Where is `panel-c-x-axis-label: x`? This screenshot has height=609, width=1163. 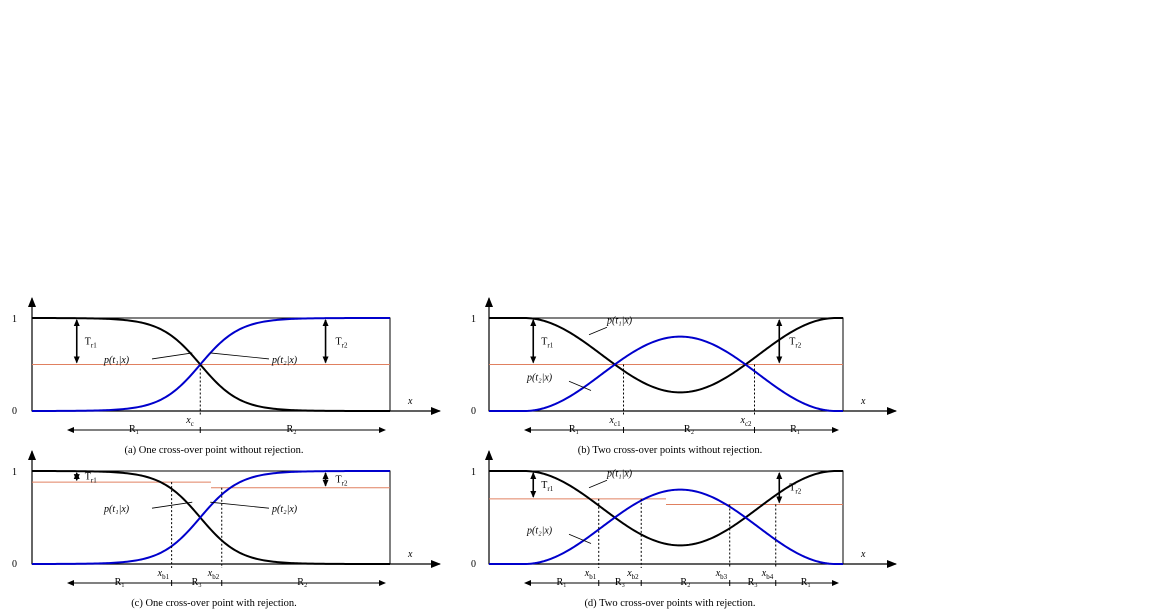
panel-c-x-axis-label: x is located at coordinates (410, 554).